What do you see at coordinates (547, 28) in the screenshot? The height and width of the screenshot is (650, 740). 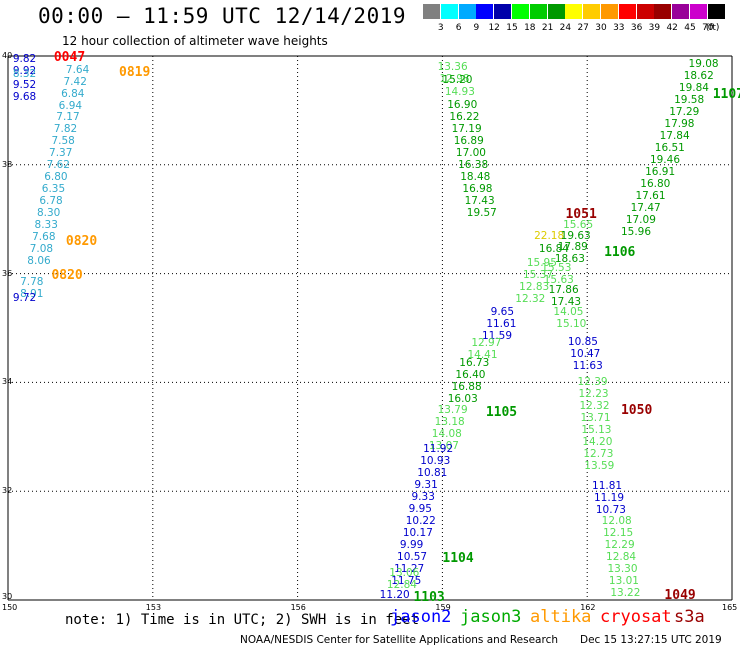 I see `scale-label: 21` at bounding box center [547, 28].